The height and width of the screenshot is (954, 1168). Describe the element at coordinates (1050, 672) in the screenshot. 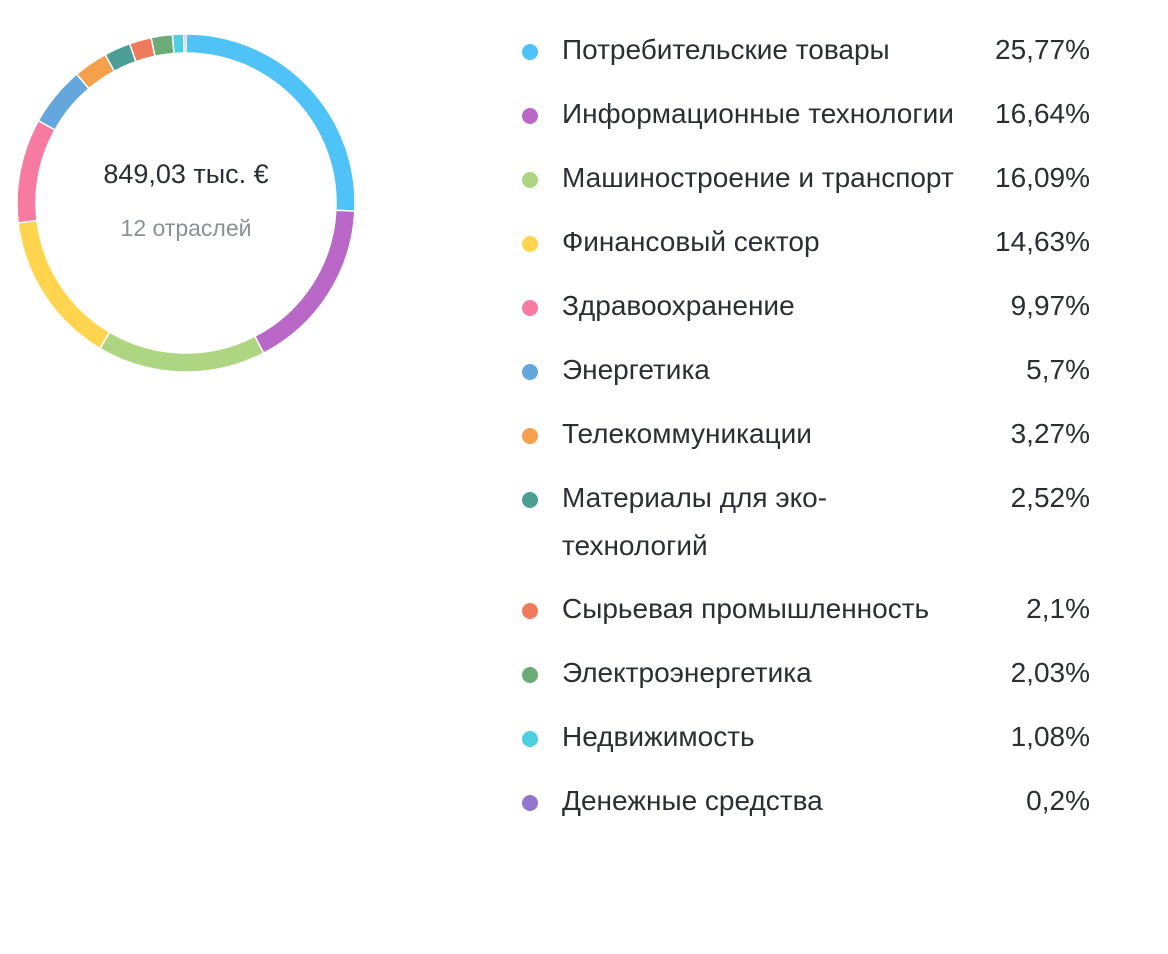

I see `legend-value: 2,03%` at that location.